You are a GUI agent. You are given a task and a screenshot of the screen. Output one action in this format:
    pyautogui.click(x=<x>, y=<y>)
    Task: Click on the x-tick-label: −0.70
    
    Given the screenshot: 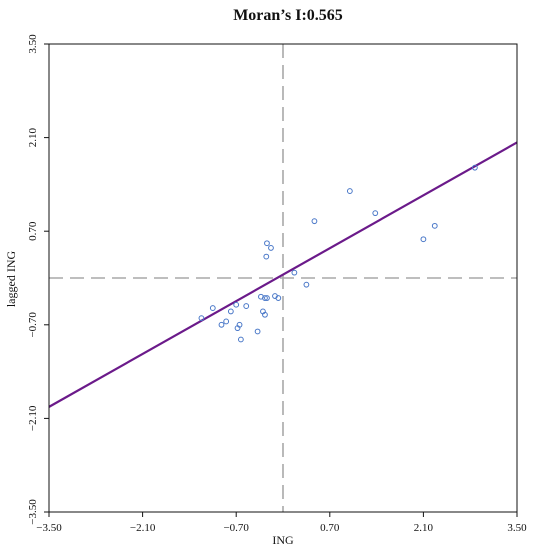 What is the action you would take?
    pyautogui.click(x=236, y=528)
    